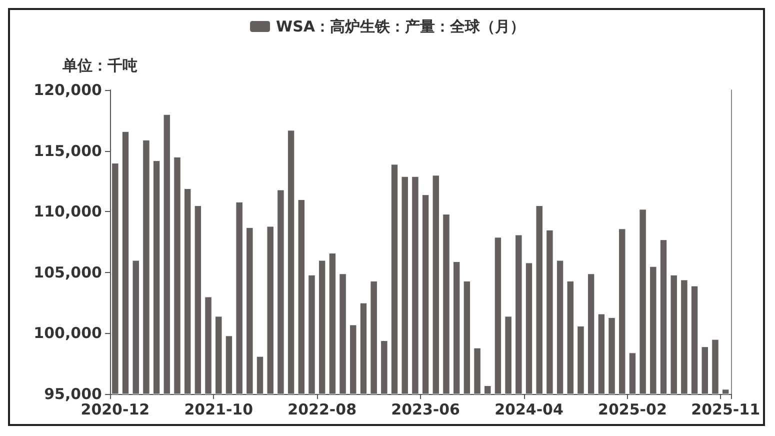 The height and width of the screenshot is (436, 775). What do you see at coordinates (73, 394) in the screenshot?
I see `y-tick-label: 95,000` at bounding box center [73, 394].